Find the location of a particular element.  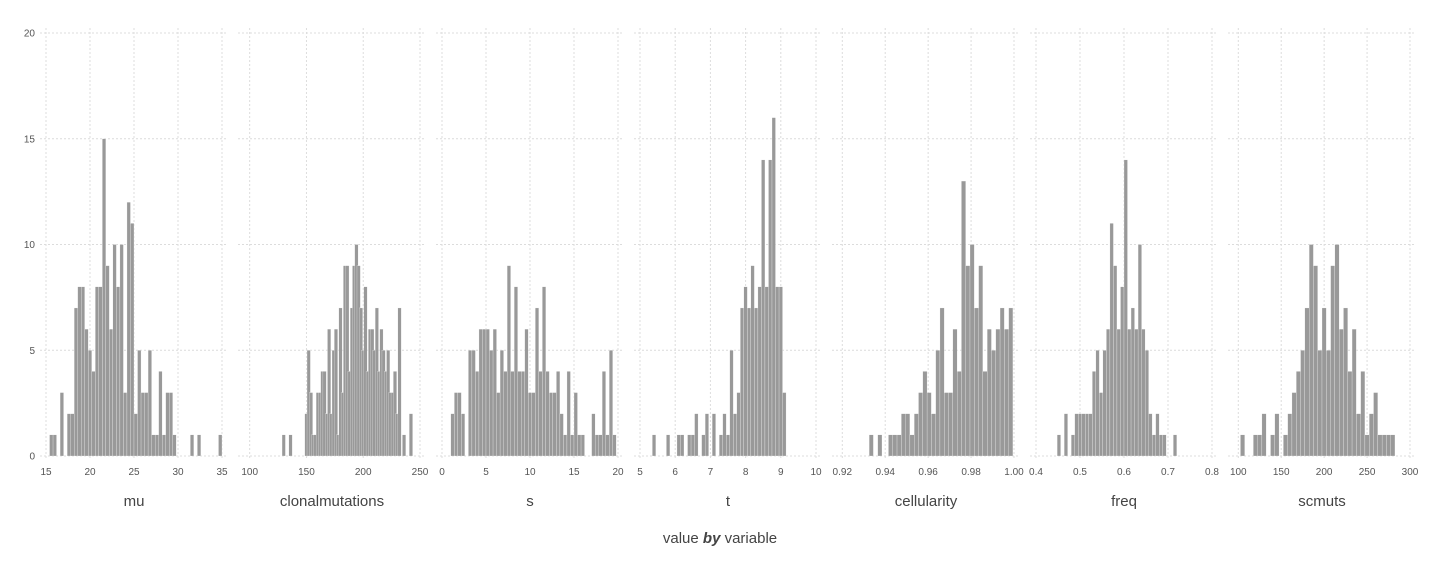

y-tick-label: 5 is located at coordinates (32, 351).